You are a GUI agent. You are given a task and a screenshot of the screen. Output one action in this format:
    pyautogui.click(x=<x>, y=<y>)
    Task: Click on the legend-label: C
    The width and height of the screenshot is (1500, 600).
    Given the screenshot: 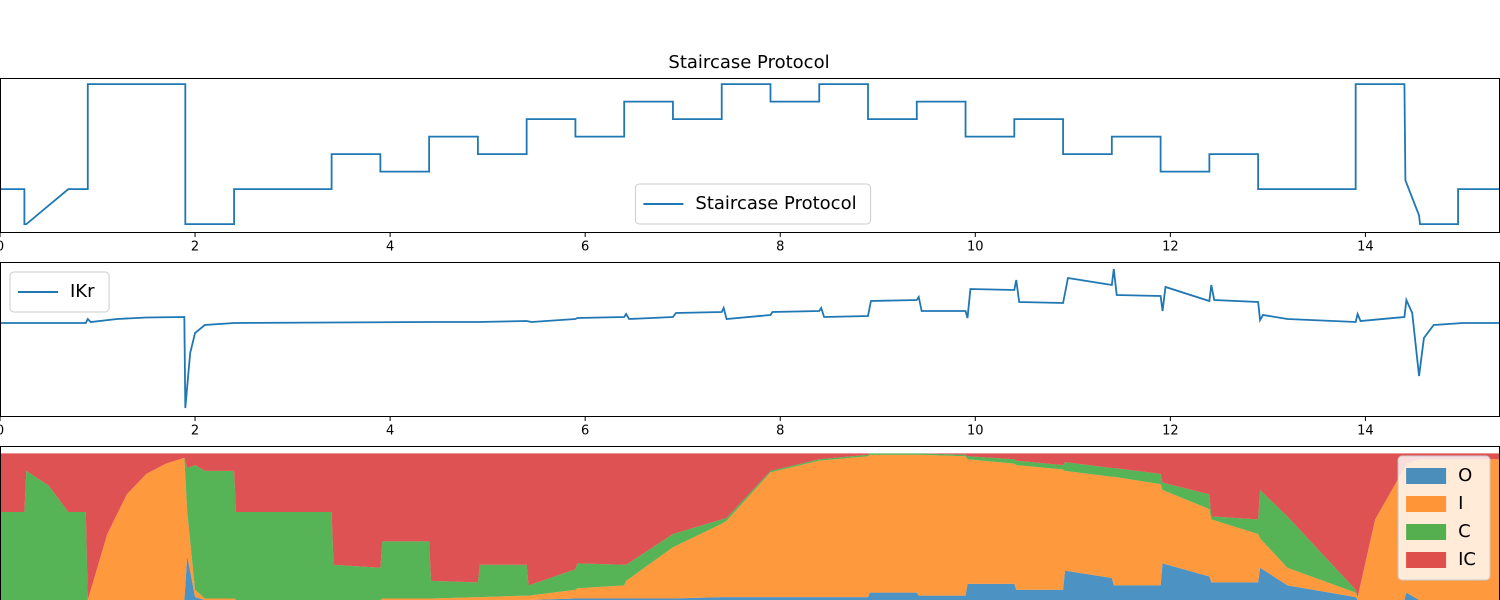 What is the action you would take?
    pyautogui.click(x=1464, y=531)
    